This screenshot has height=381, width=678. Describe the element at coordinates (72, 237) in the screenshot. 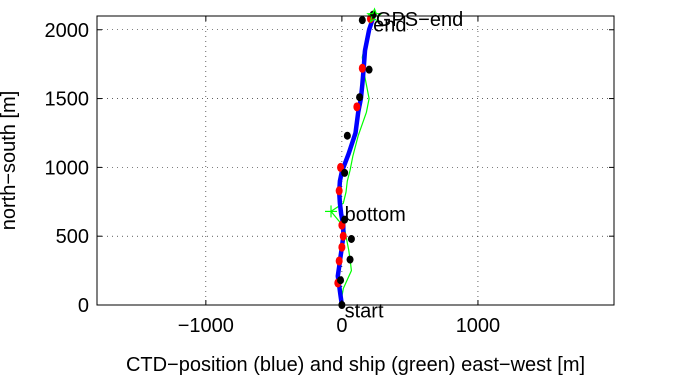

I see `y-tick-label: 500` at that location.